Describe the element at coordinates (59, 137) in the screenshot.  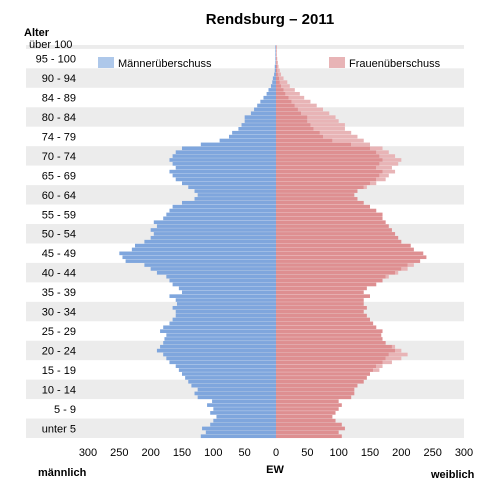
I see `age-group-label: 74 - 79` at that location.